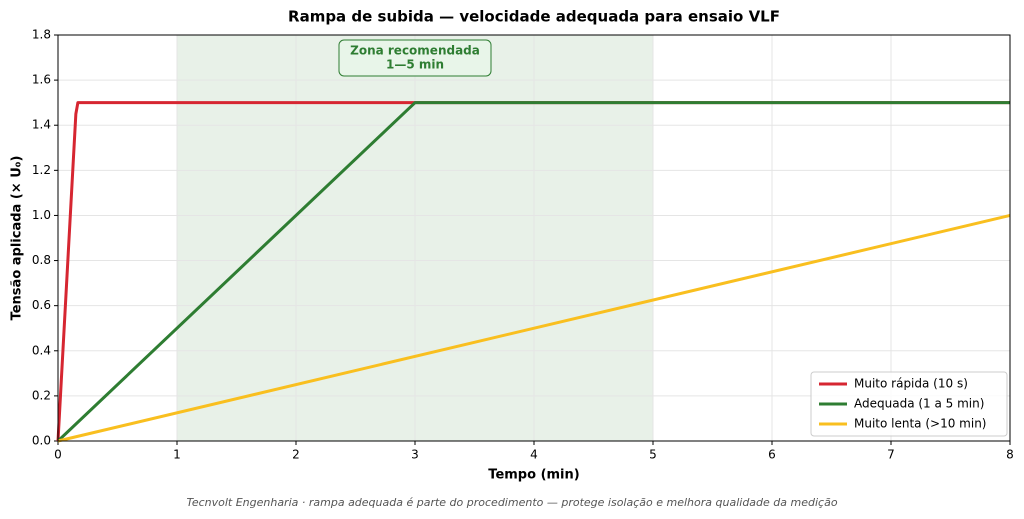 The image size is (1024, 519). Describe the element at coordinates (41, 80) in the screenshot. I see `y-tick-label: 1.6` at that location.